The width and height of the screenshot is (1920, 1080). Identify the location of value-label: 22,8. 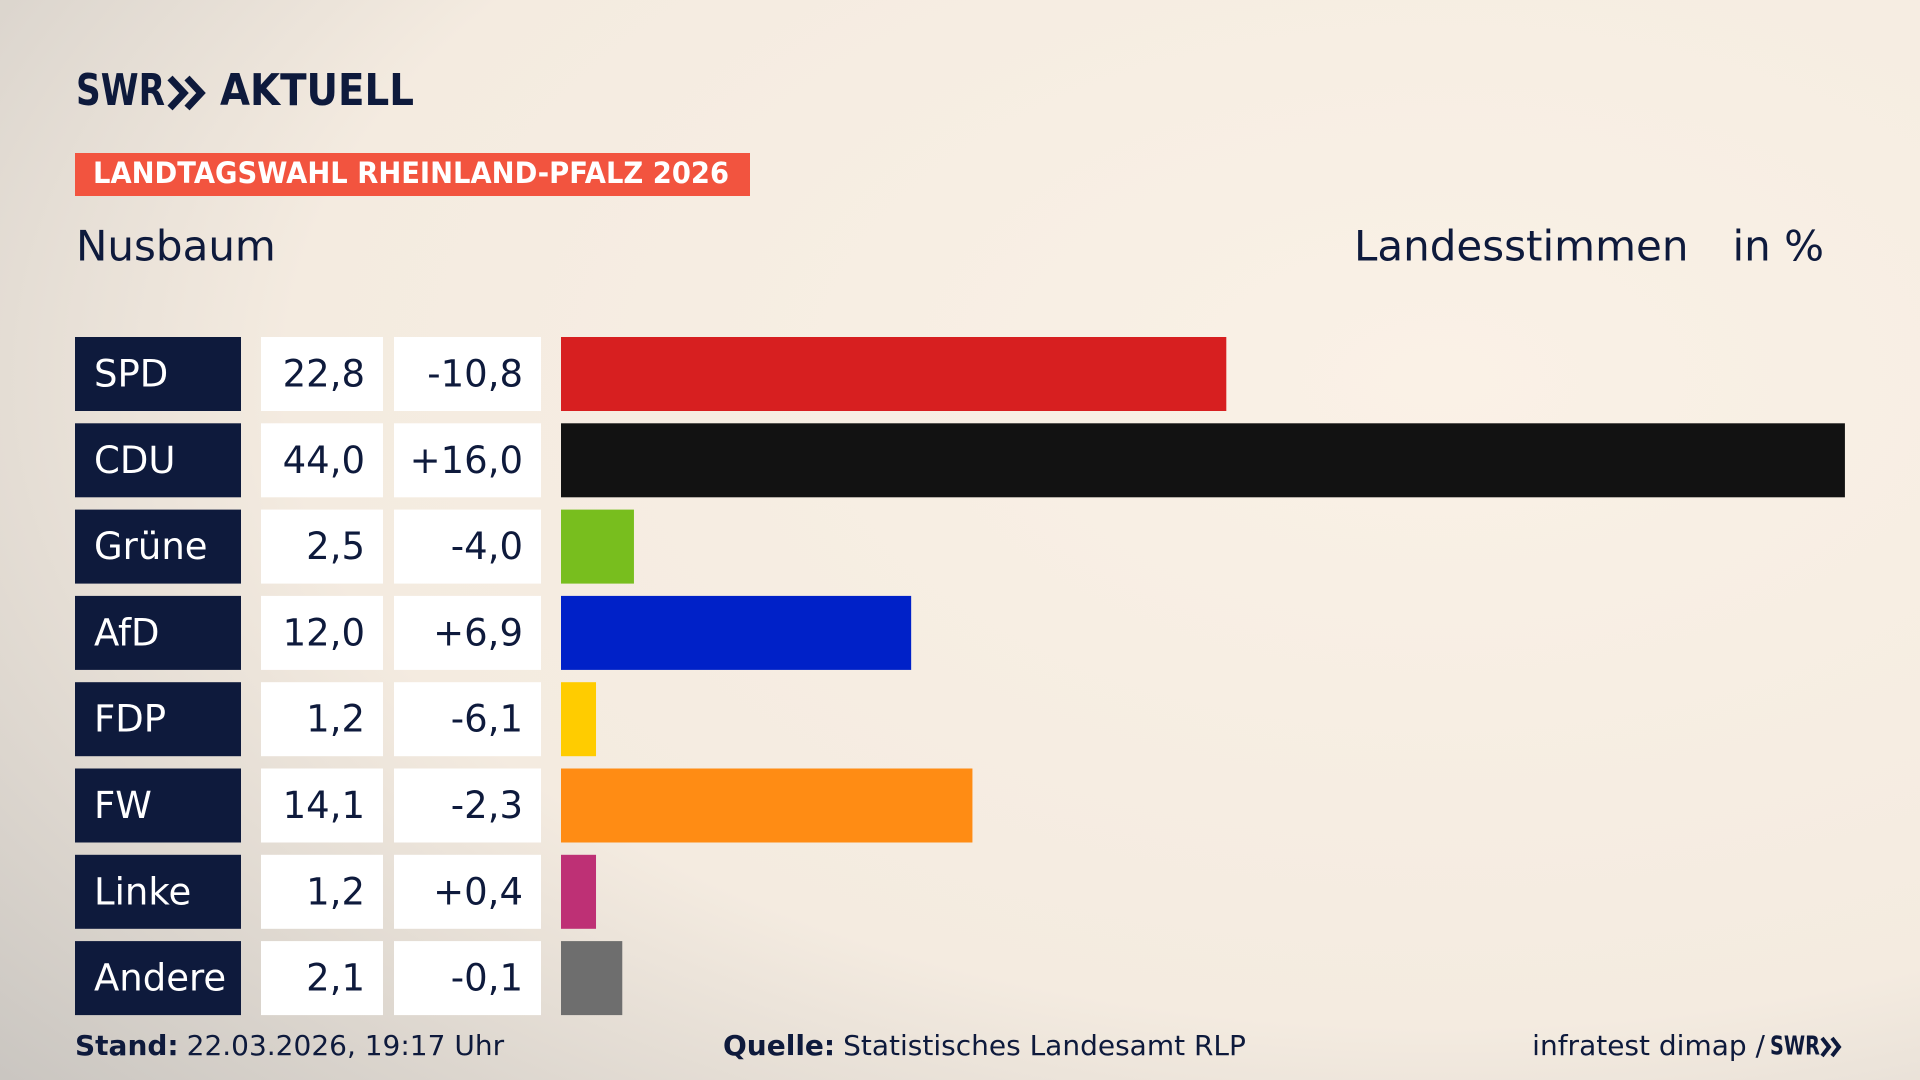
(324, 374).